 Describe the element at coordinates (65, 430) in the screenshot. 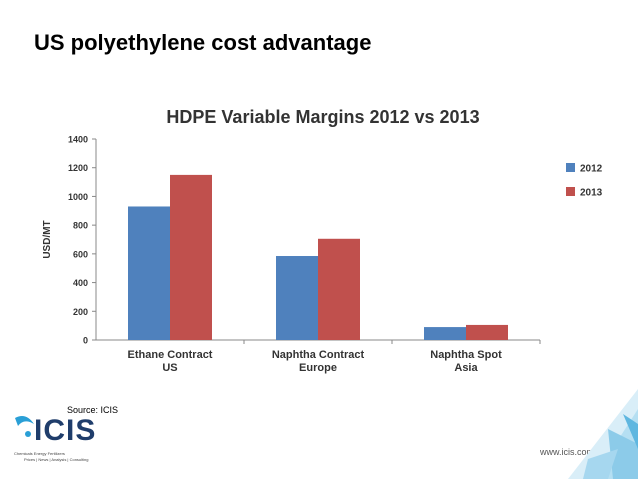

I see `logo-text: ICIS` at that location.